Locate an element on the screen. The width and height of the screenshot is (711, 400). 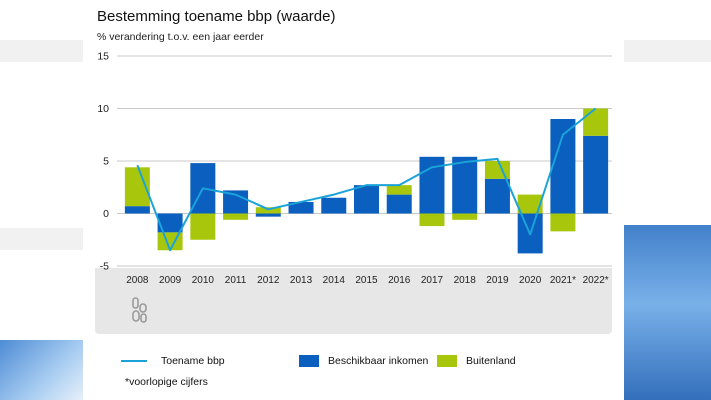
x-tick-label: 2015 is located at coordinates (366, 280).